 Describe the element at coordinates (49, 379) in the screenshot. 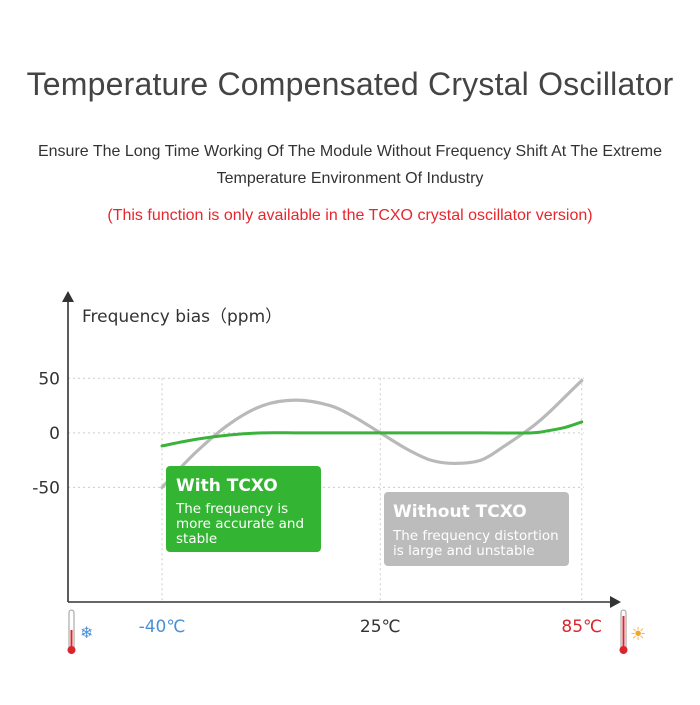

I see `y-tick-label-0: 50` at that location.